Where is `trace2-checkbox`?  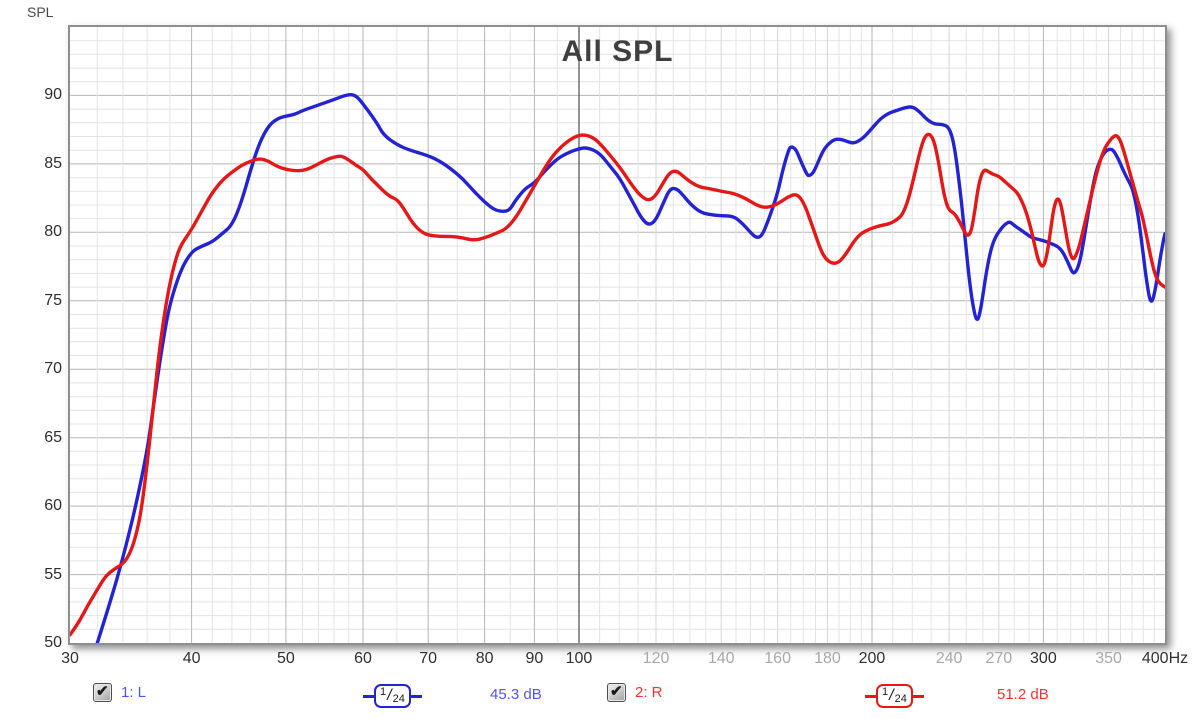 trace2-checkbox is located at coordinates (616, 692).